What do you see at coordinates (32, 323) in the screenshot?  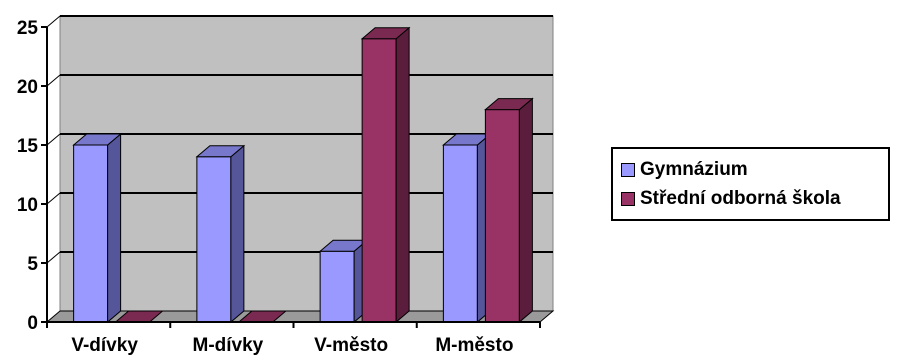 I see `y-tick-label: 0` at bounding box center [32, 323].